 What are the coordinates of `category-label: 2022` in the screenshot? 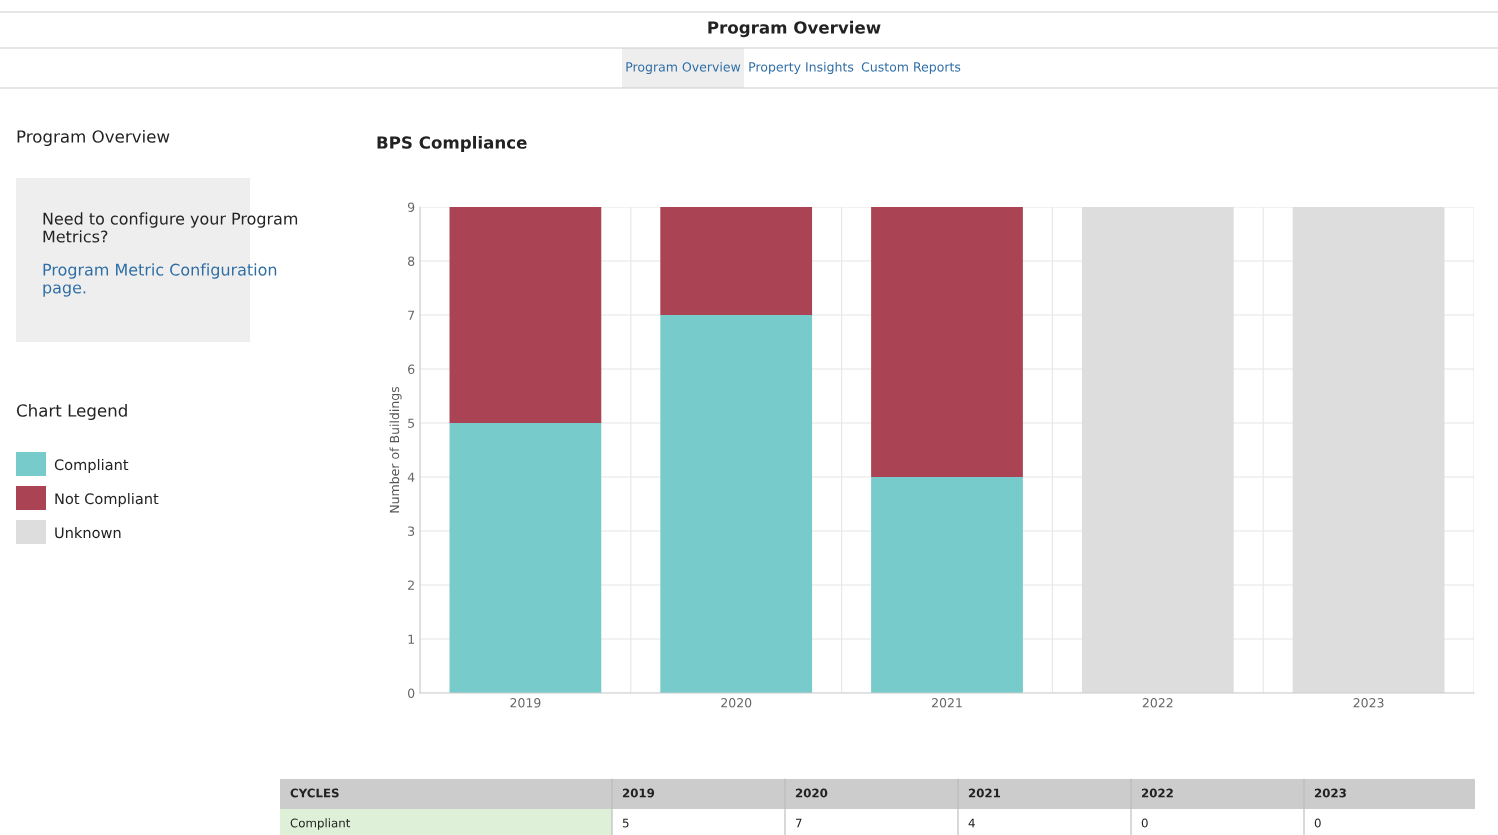 It's located at (1157, 793).